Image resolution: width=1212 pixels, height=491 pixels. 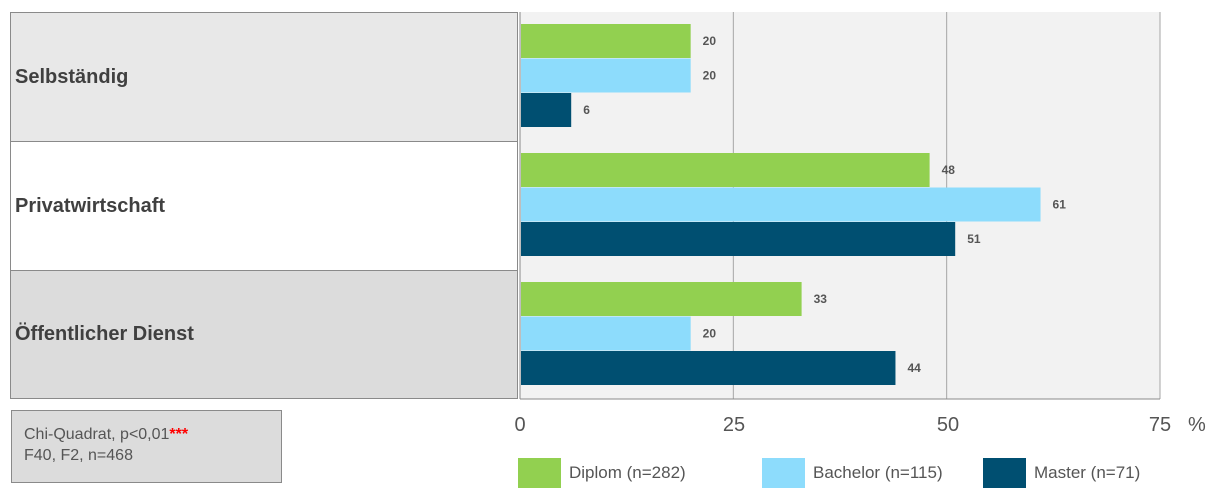 What do you see at coordinates (97, 434) in the screenshot?
I see `note-test: Chi-Quadrat, p<0,01` at bounding box center [97, 434].